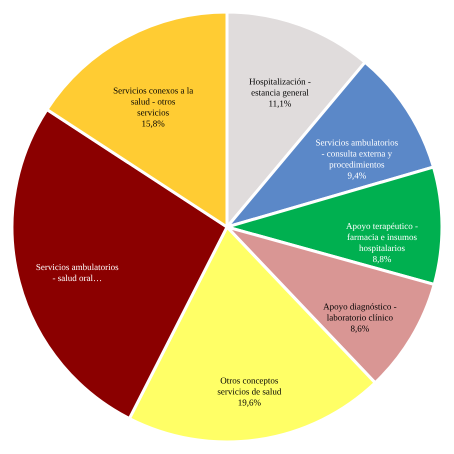 Image resolution: width=454 pixels, height=454 pixels. What do you see at coordinates (280, 103) in the screenshot?
I see `data-label: 11,1%` at bounding box center [280, 103].